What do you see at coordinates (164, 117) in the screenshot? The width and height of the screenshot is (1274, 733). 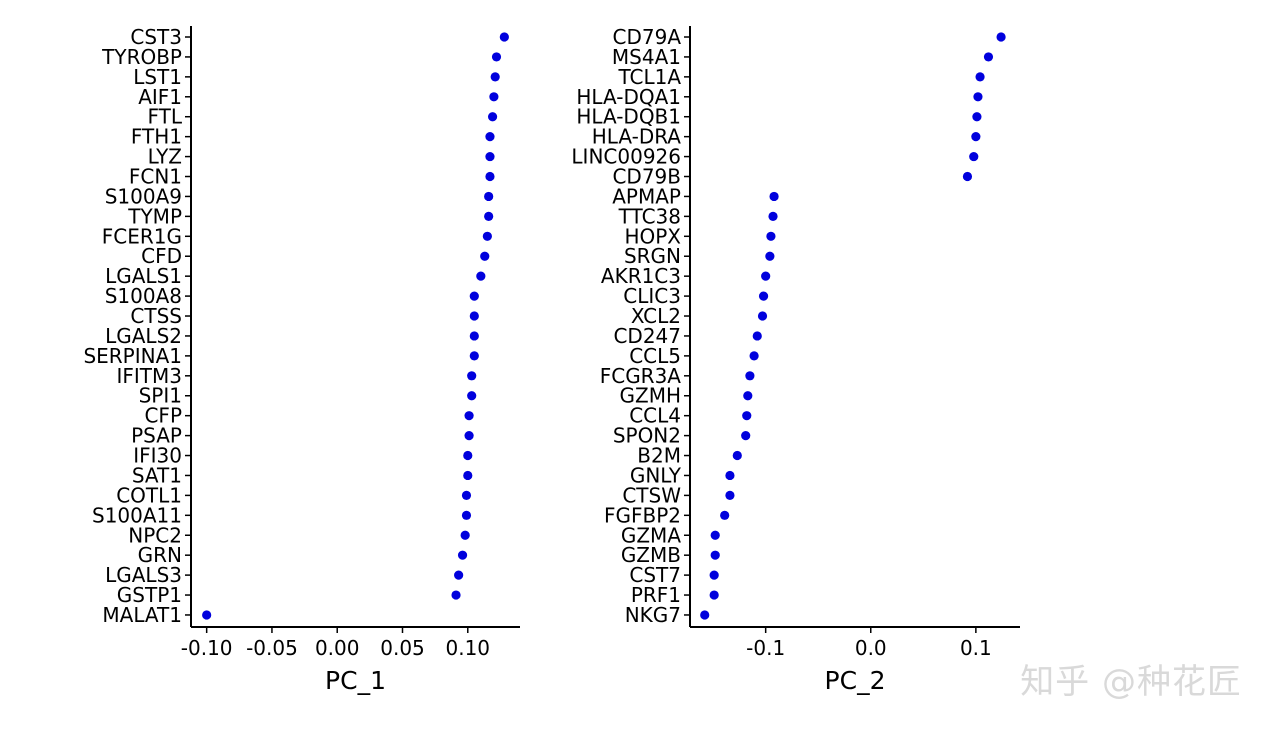 I see `gene-label: FTL` at bounding box center [164, 117].